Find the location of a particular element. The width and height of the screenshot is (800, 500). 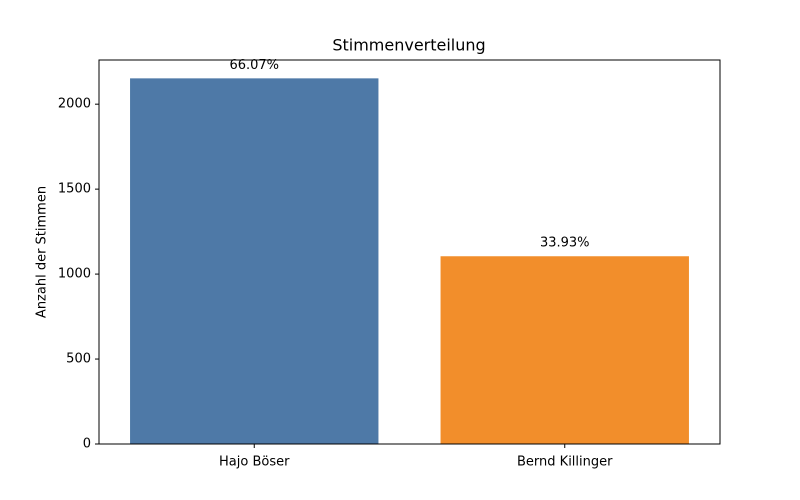

x-tick-label: Hajo Böser is located at coordinates (254, 462).